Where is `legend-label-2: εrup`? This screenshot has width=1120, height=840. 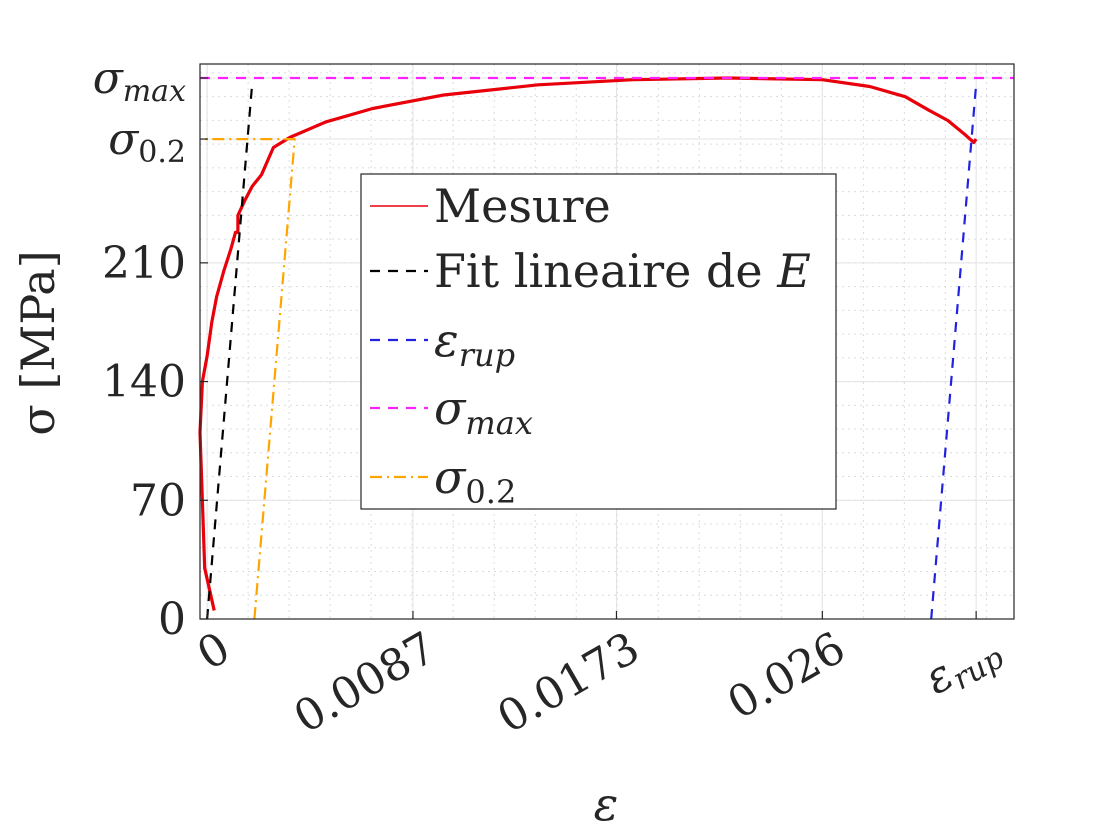 legend-label-2: εrup is located at coordinates (474, 343).